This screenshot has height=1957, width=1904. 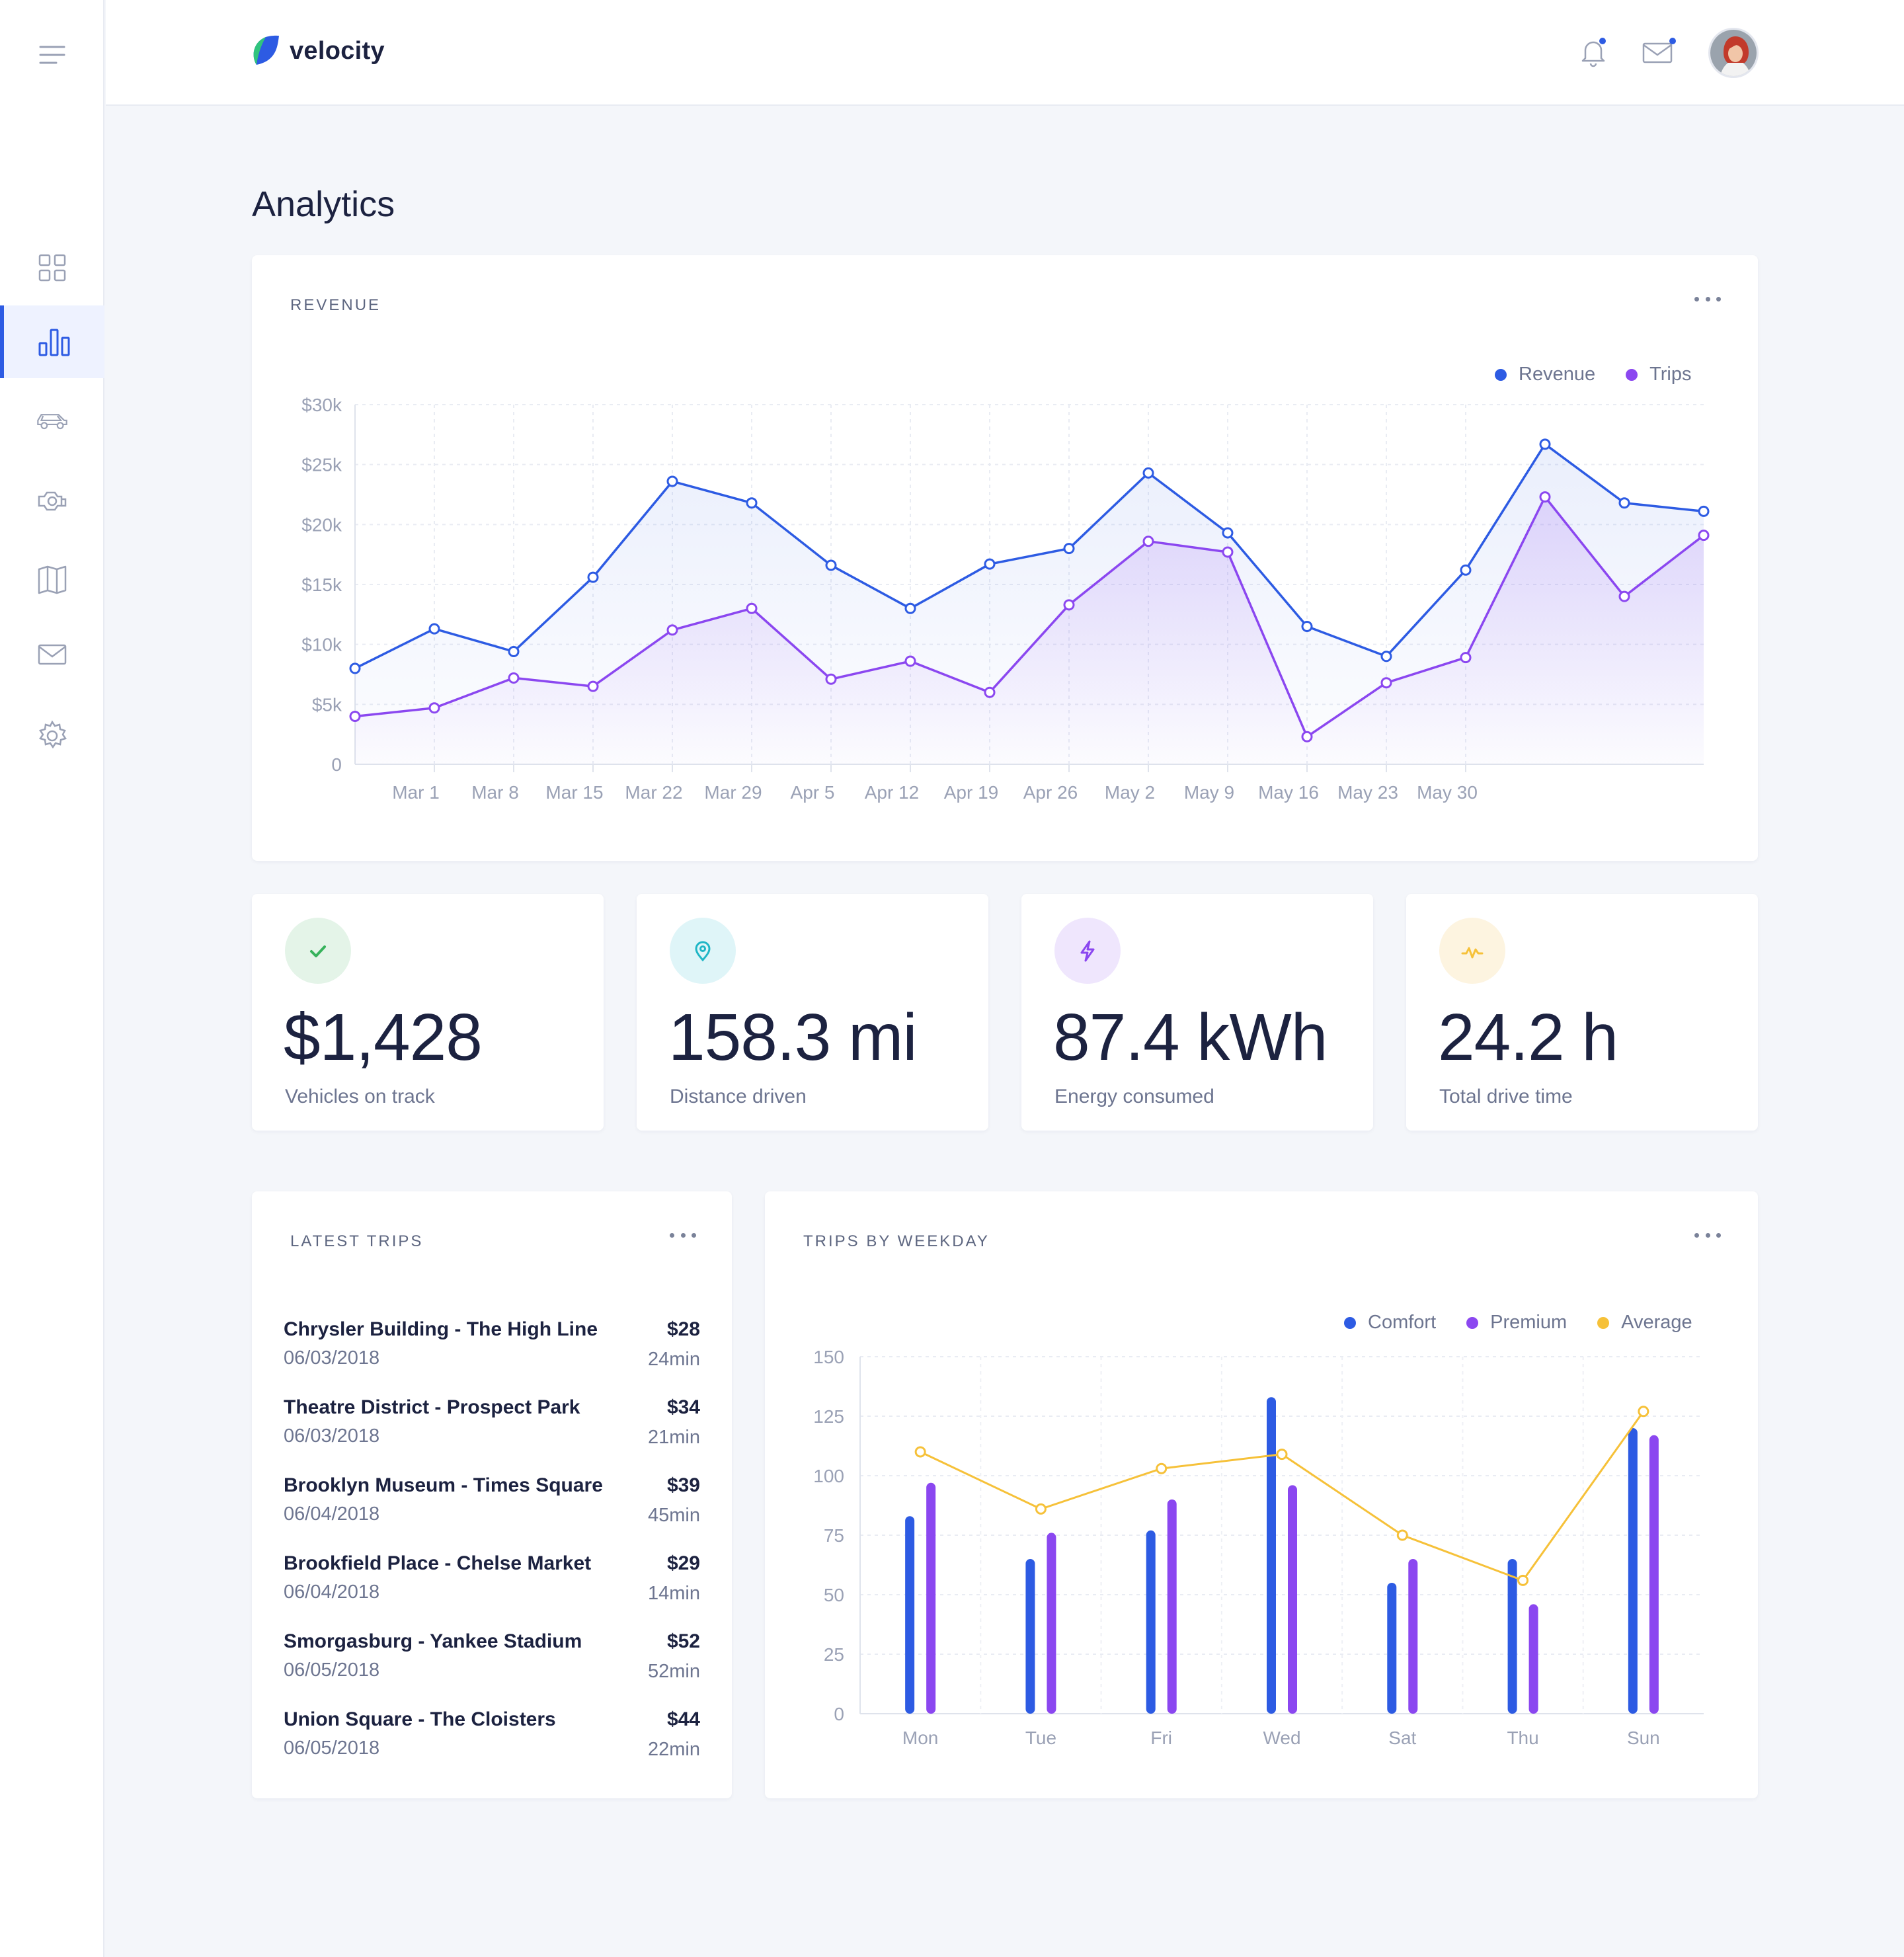 What do you see at coordinates (1593, 51) in the screenshot?
I see `bell-icon` at bounding box center [1593, 51].